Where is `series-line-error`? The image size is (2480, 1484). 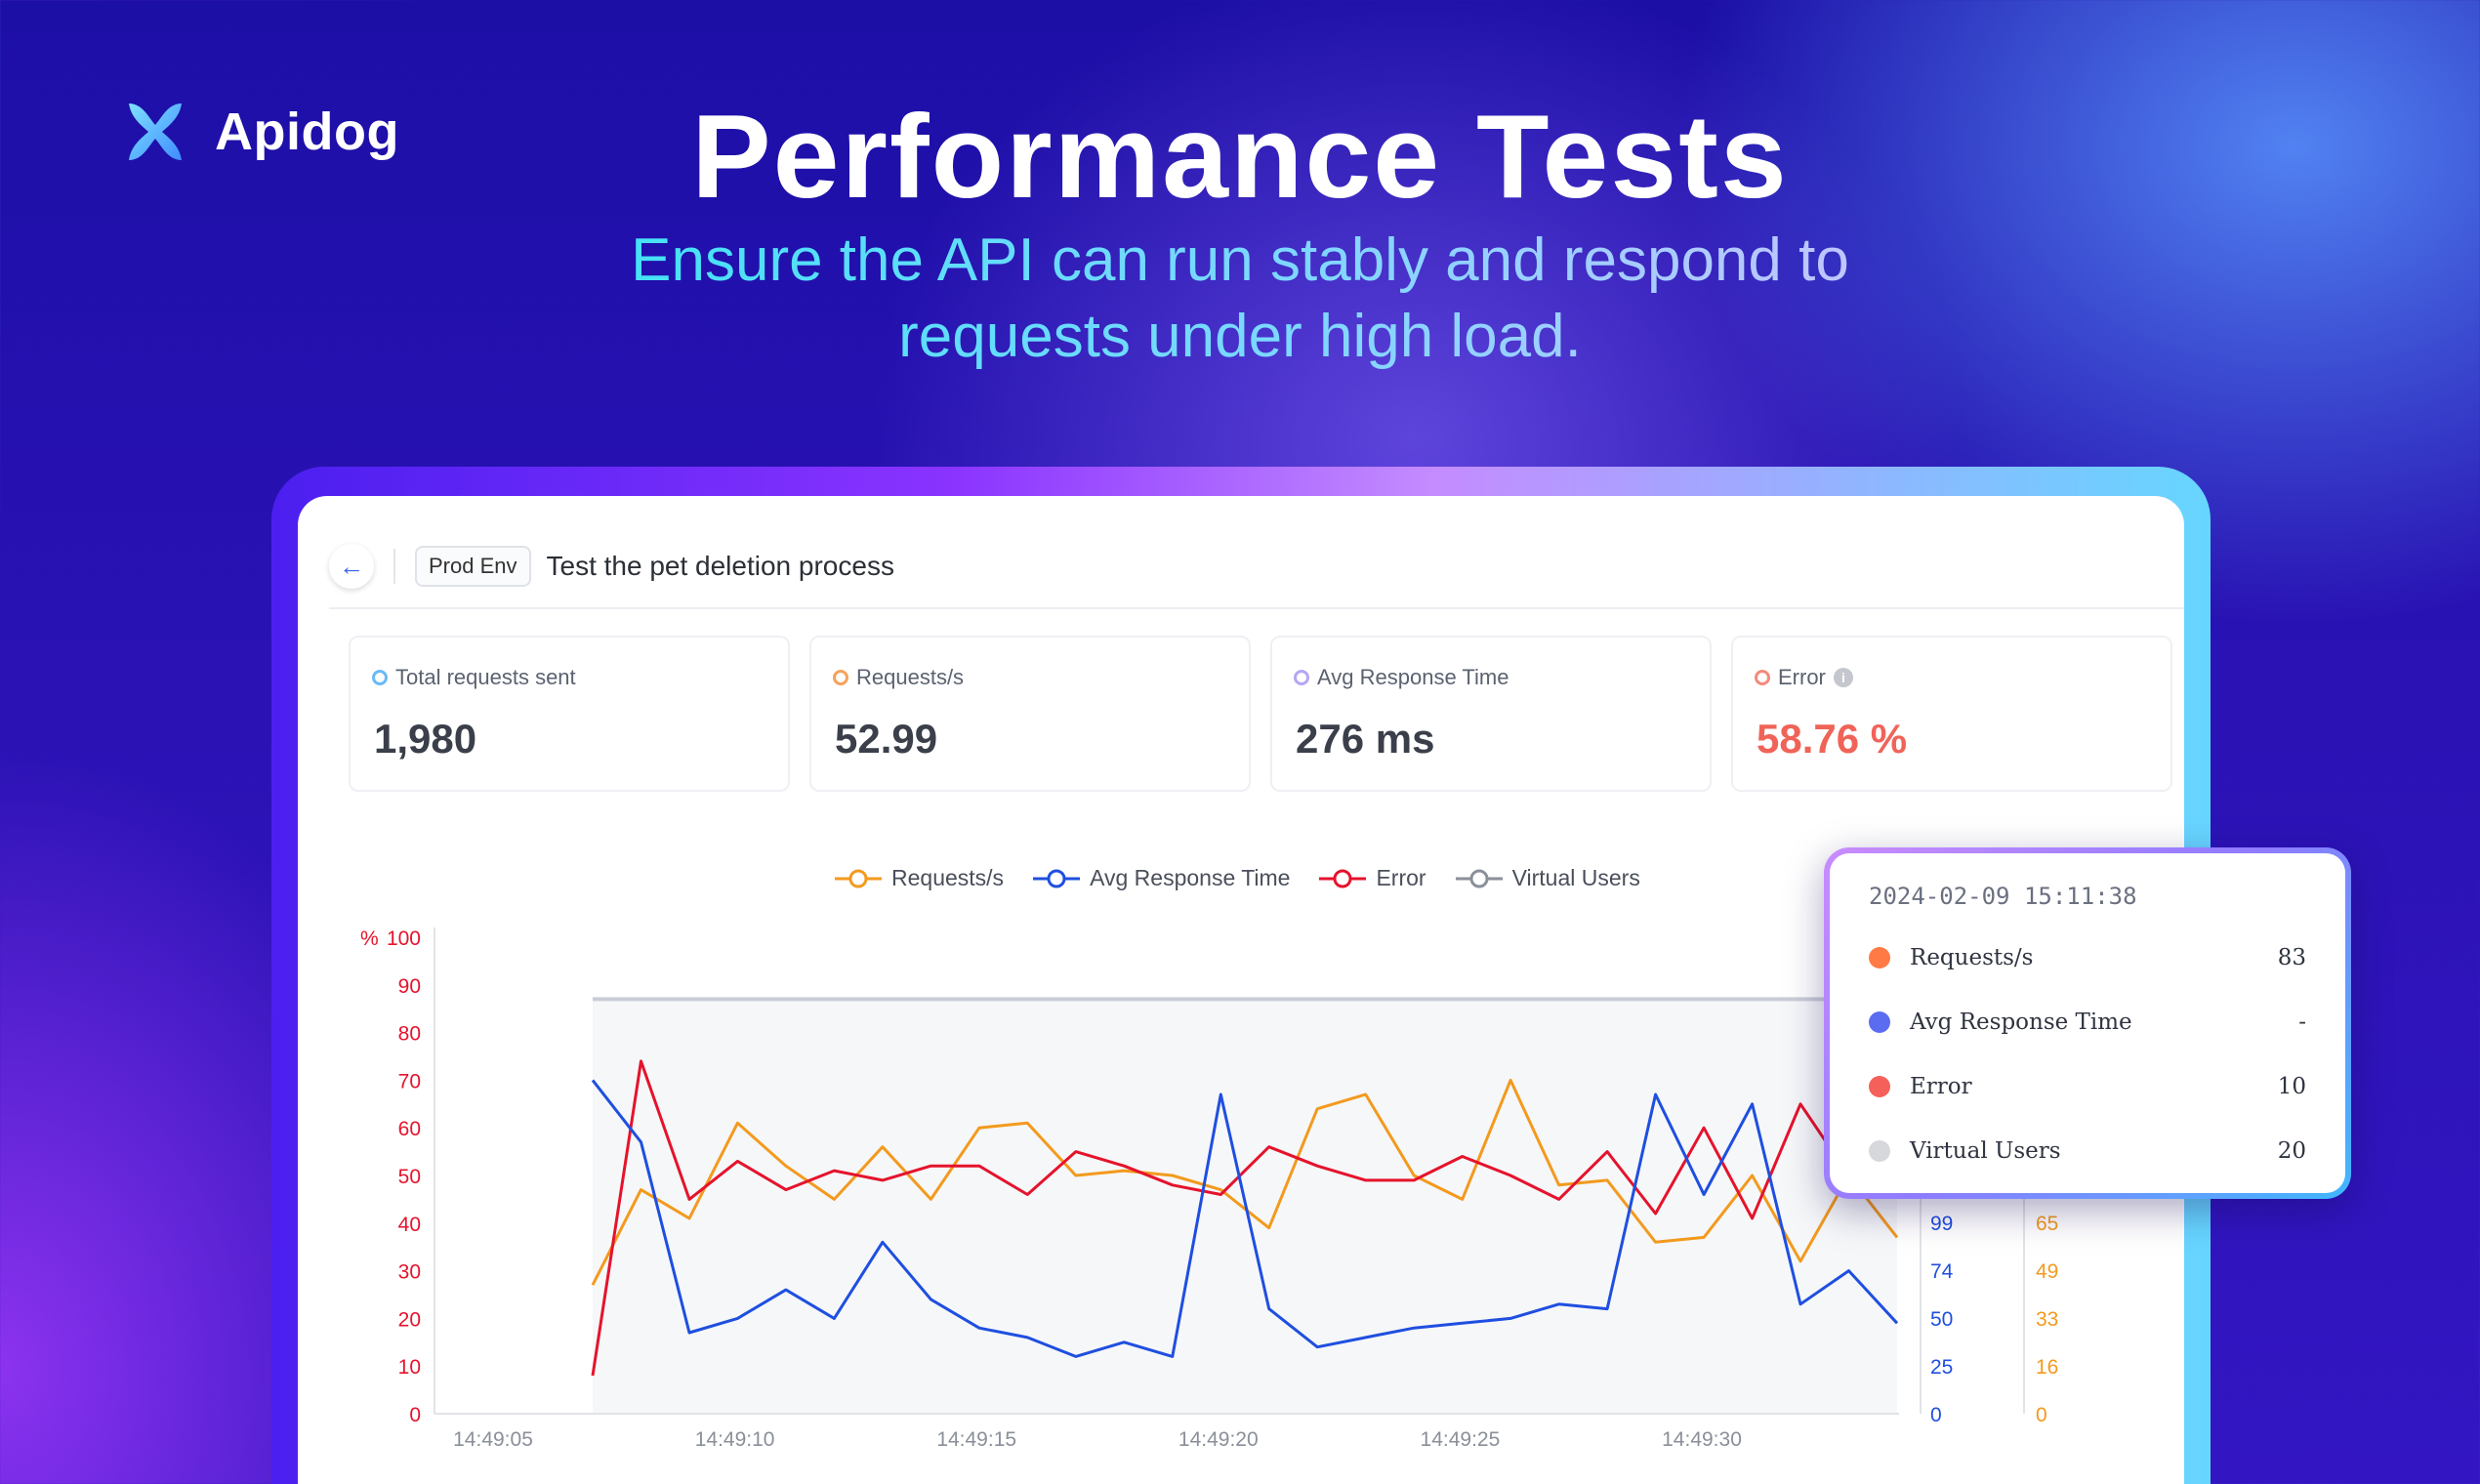
series-line-error is located at coordinates (1245, 1218).